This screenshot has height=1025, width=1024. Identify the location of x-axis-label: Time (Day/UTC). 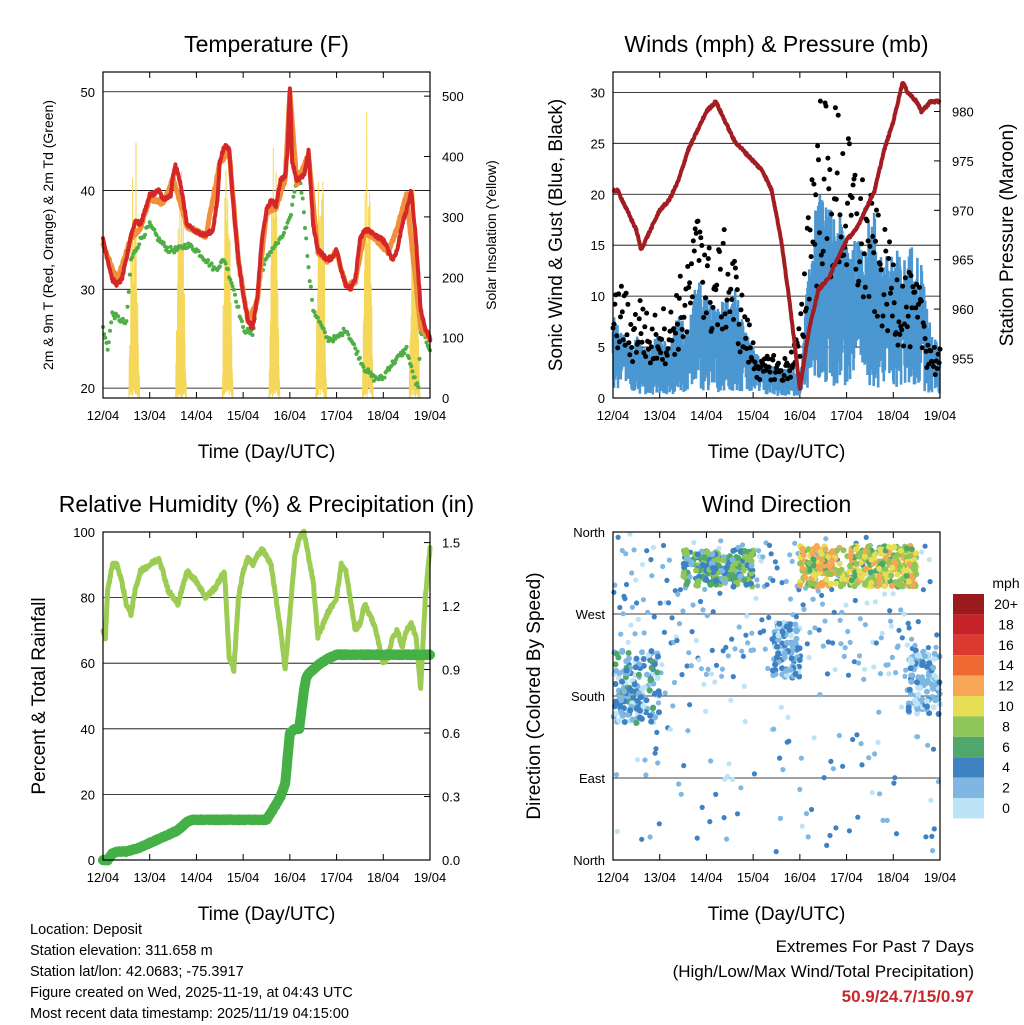
(777, 452).